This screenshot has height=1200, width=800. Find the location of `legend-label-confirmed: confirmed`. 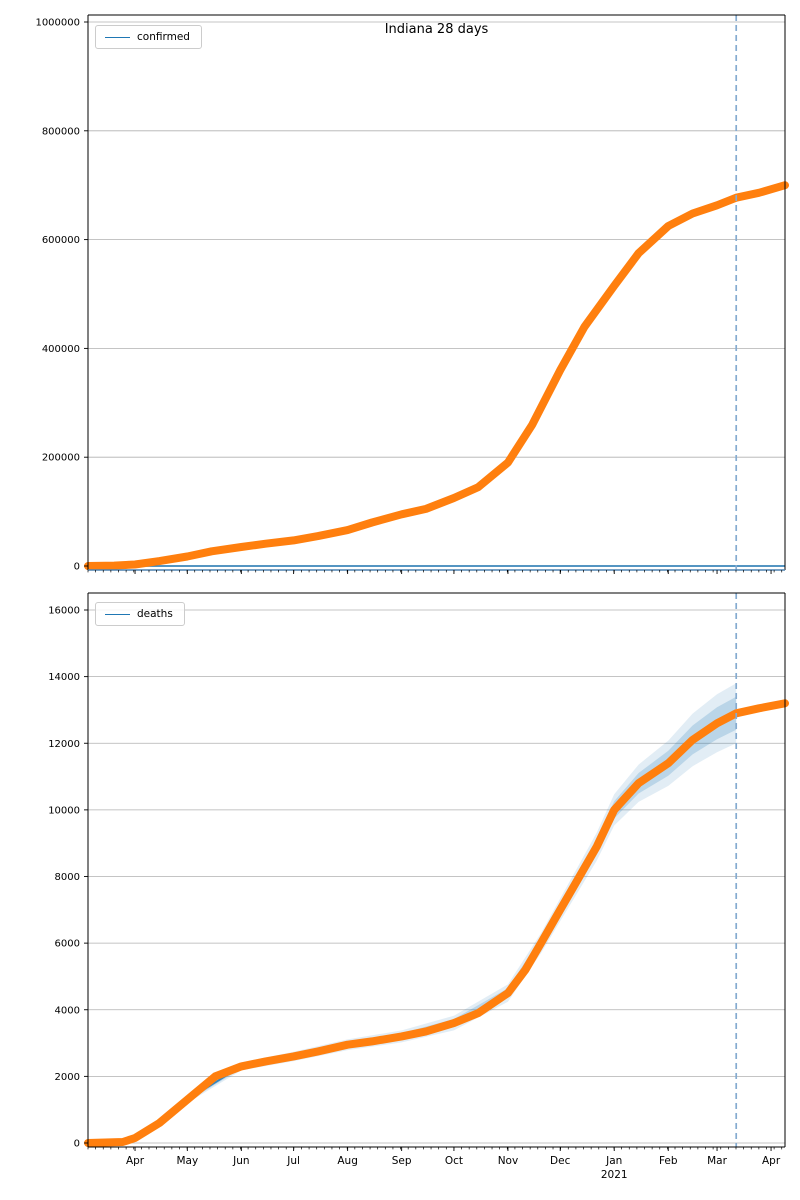

legend-label-confirmed: confirmed is located at coordinates (163, 37).